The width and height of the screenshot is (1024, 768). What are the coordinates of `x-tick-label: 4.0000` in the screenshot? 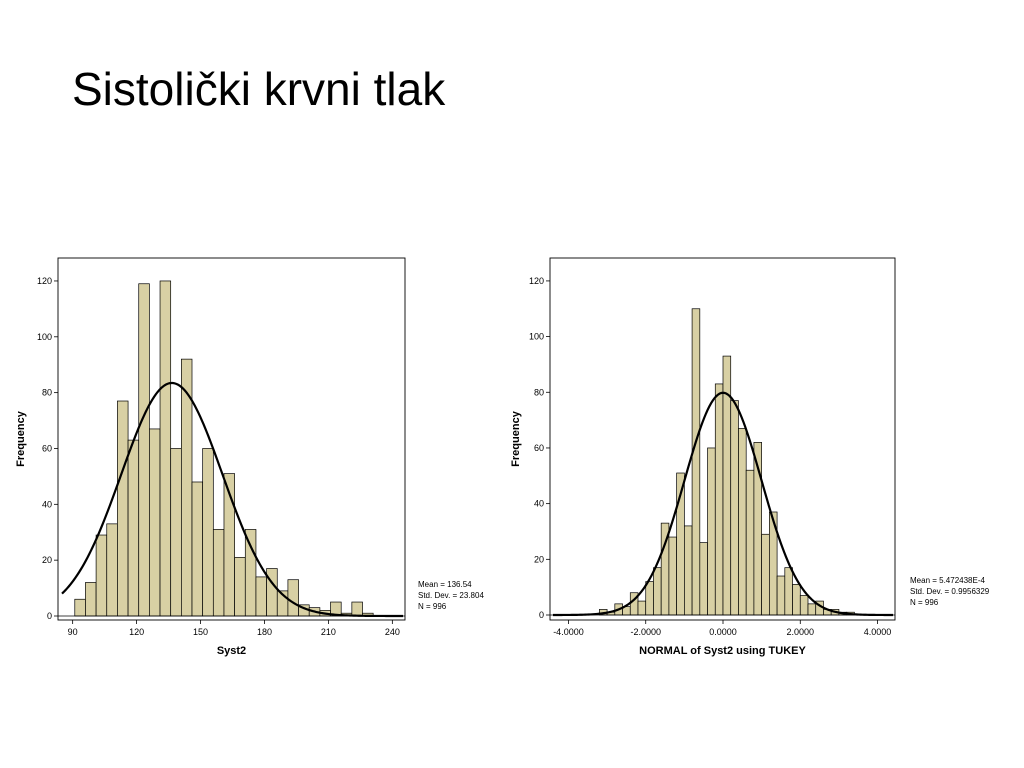 It's located at (878, 632).